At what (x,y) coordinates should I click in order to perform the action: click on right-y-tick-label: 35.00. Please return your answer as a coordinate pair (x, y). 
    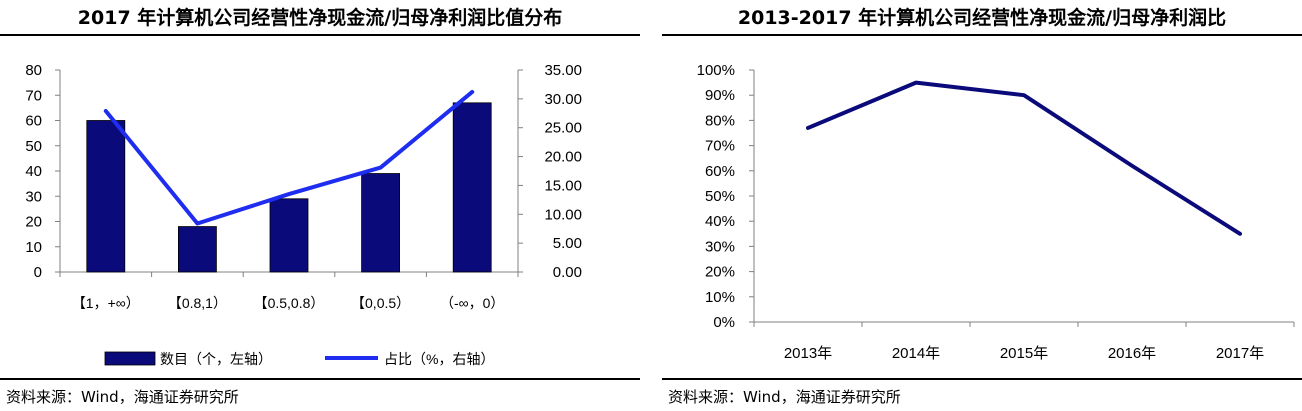
    Looking at the image, I should click on (563, 70).